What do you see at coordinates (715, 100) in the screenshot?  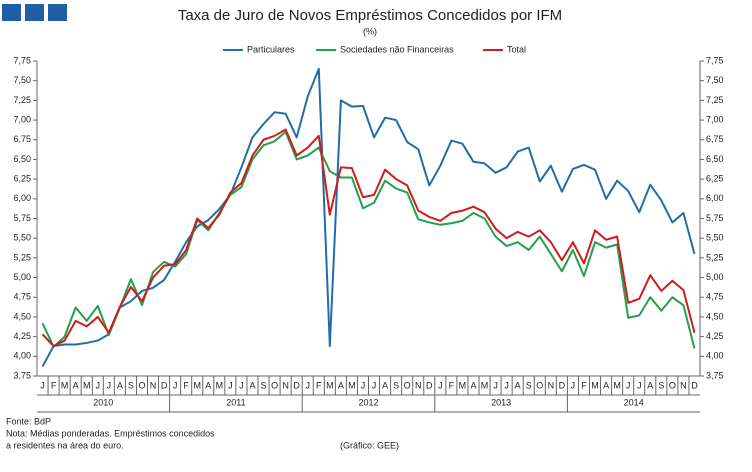 I see `y2-tick-label: 7,25` at bounding box center [715, 100].